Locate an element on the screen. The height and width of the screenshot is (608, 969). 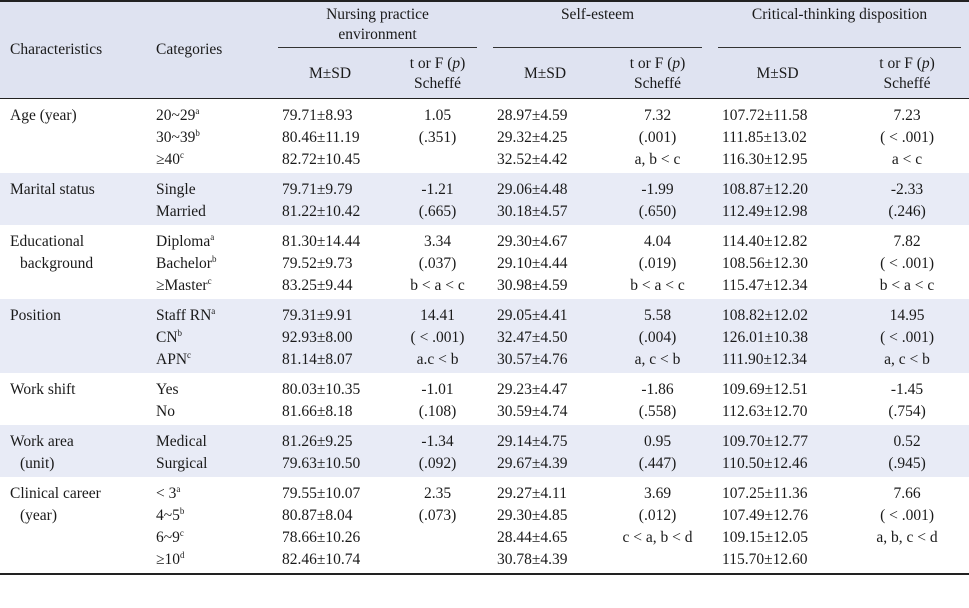
ctd-msd-cell: 107.72±11.58 111.85±13.02 116.30±12.95 is located at coordinates (765, 137).